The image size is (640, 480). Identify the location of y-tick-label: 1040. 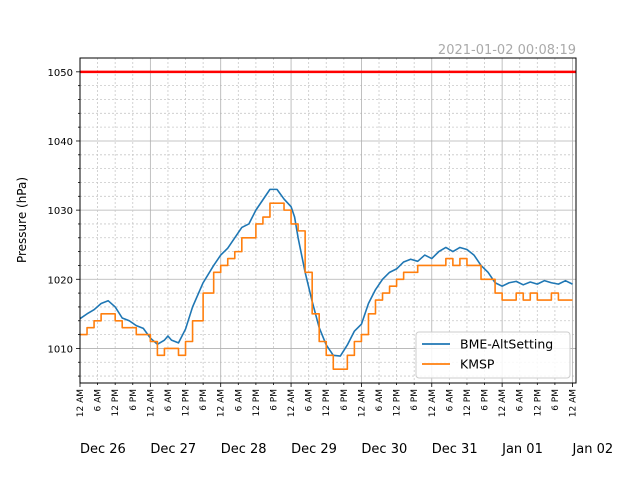
(60, 142).